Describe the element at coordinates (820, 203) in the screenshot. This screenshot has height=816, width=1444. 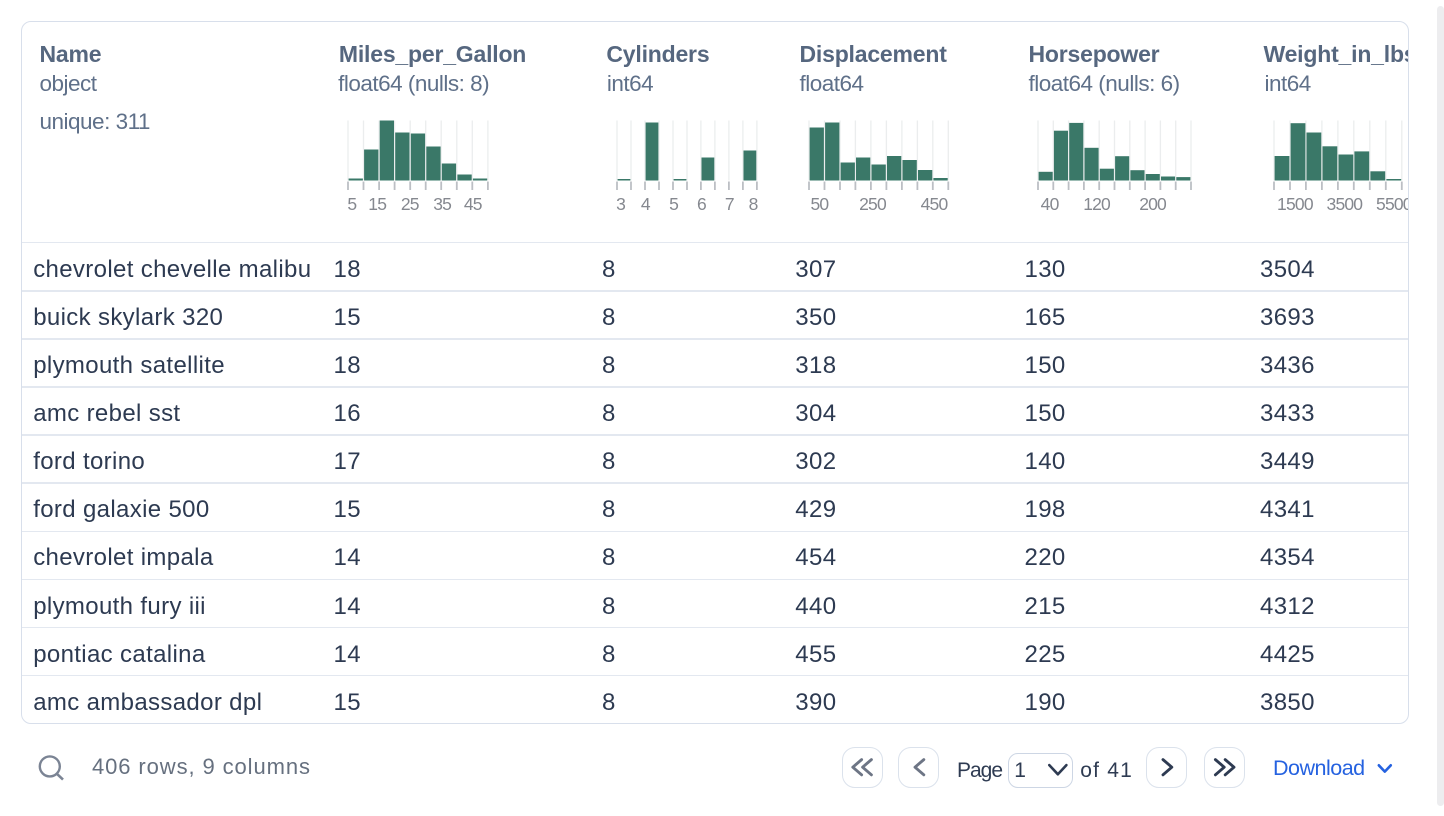
I see `svg-text: 50` at that location.